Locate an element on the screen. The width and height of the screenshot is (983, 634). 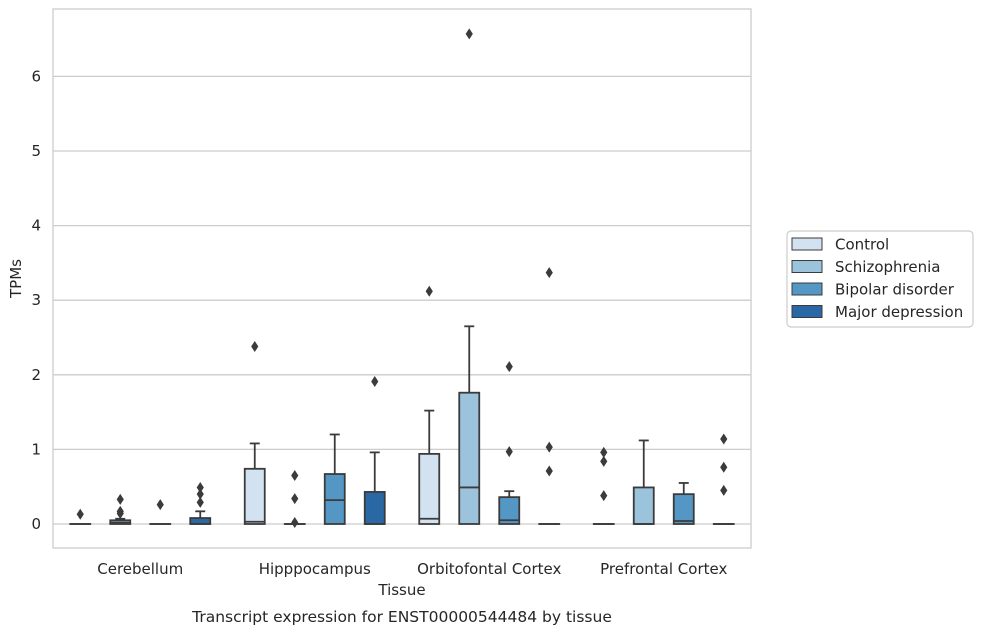
y-tick-label: 2 is located at coordinates (36, 375).